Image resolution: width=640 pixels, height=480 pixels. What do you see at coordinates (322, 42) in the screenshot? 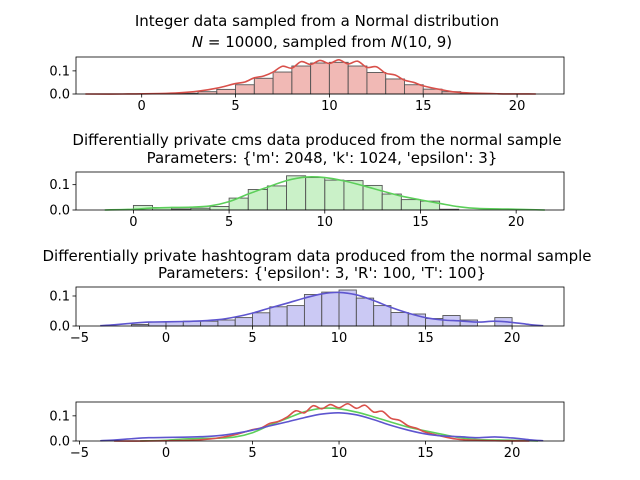
I see `panel-1-subtitle: N = 10000, sampled from N(10, 9)` at bounding box center [322, 42].